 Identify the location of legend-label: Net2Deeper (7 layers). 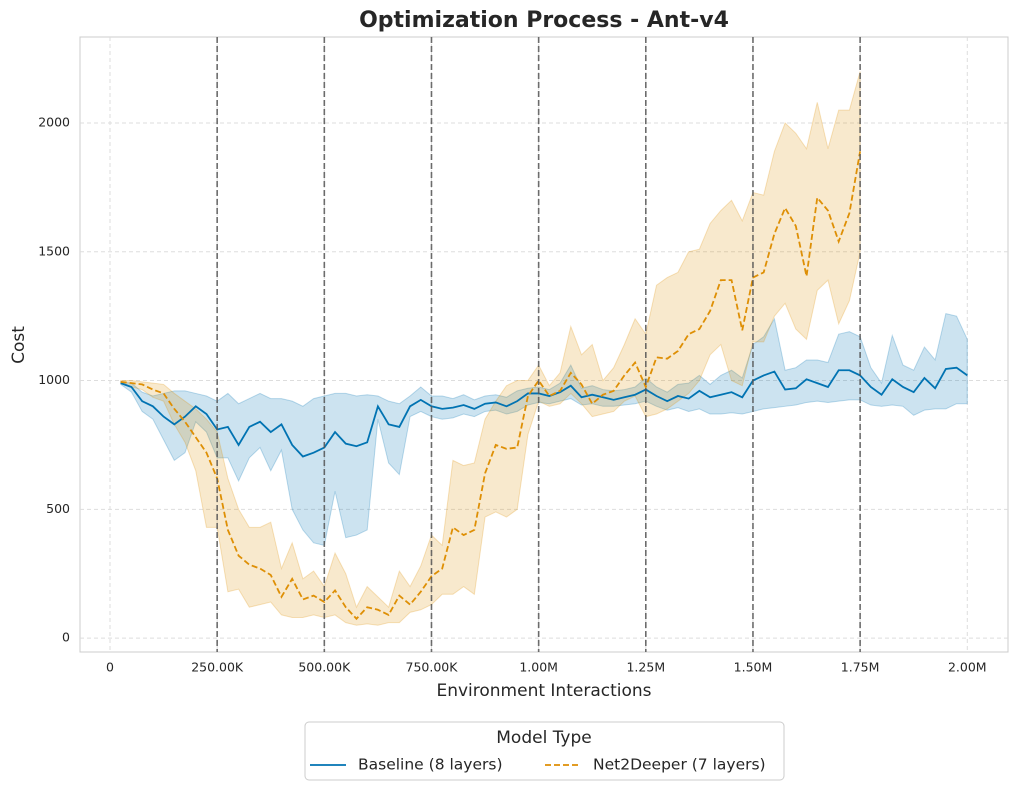
(679, 765).